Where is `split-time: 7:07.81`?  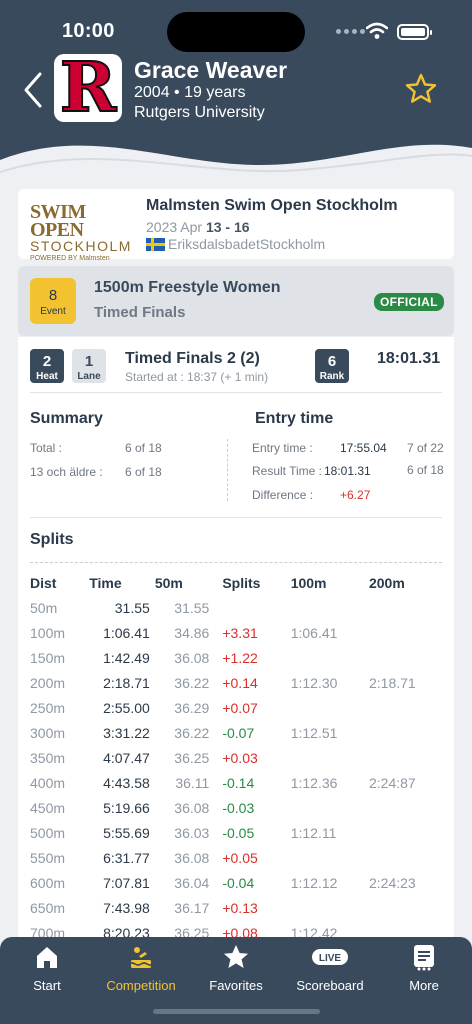 split-time: 7:07.81 is located at coordinates (126, 882).